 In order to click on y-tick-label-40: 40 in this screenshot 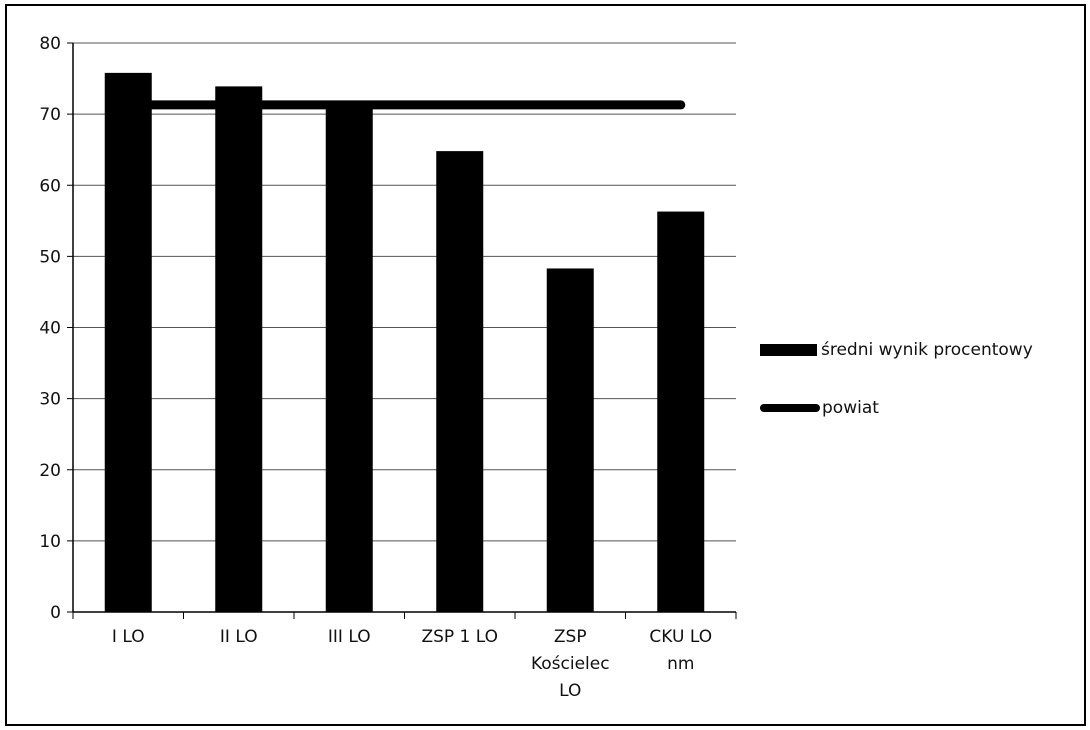, I will do `click(50, 329)`.